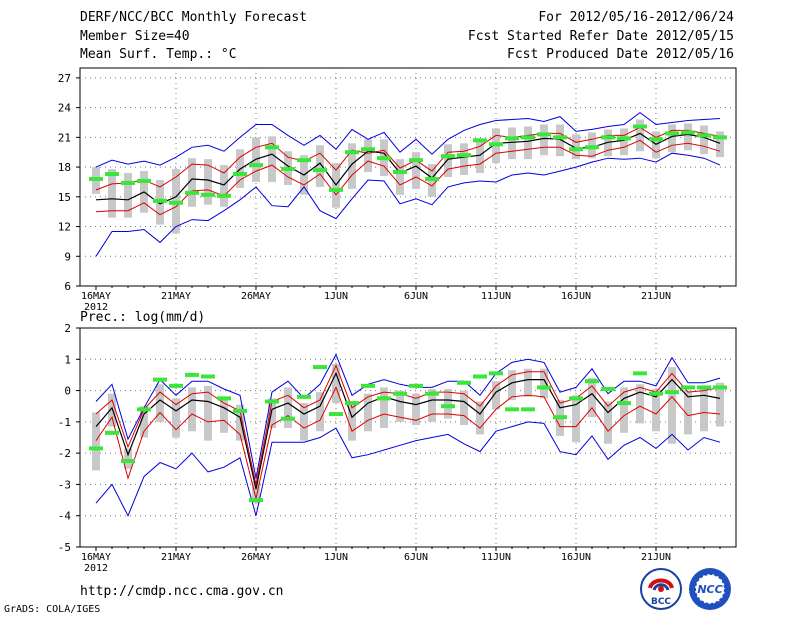 The image size is (800, 618). What do you see at coordinates (96, 568) in the screenshot?
I see `precip-xtick-label: 2012` at bounding box center [96, 568].